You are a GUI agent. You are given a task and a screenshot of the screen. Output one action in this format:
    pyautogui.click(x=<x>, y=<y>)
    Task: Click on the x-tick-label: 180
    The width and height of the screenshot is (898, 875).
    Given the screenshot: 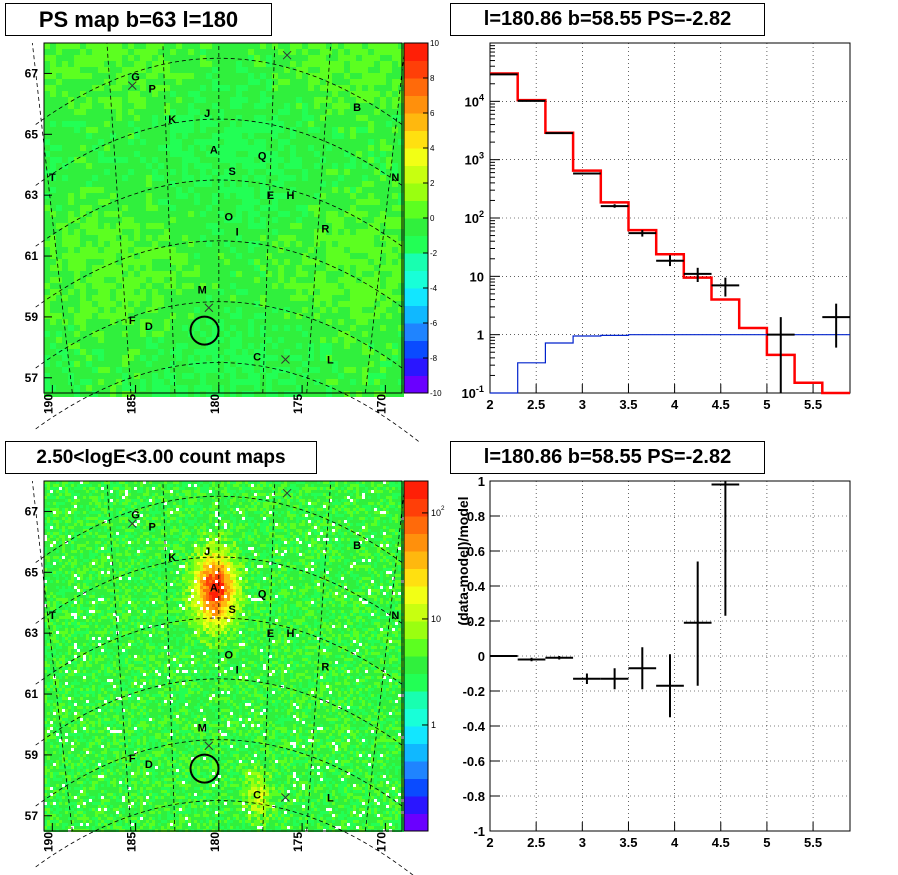 What is the action you would take?
    pyautogui.click(x=215, y=404)
    